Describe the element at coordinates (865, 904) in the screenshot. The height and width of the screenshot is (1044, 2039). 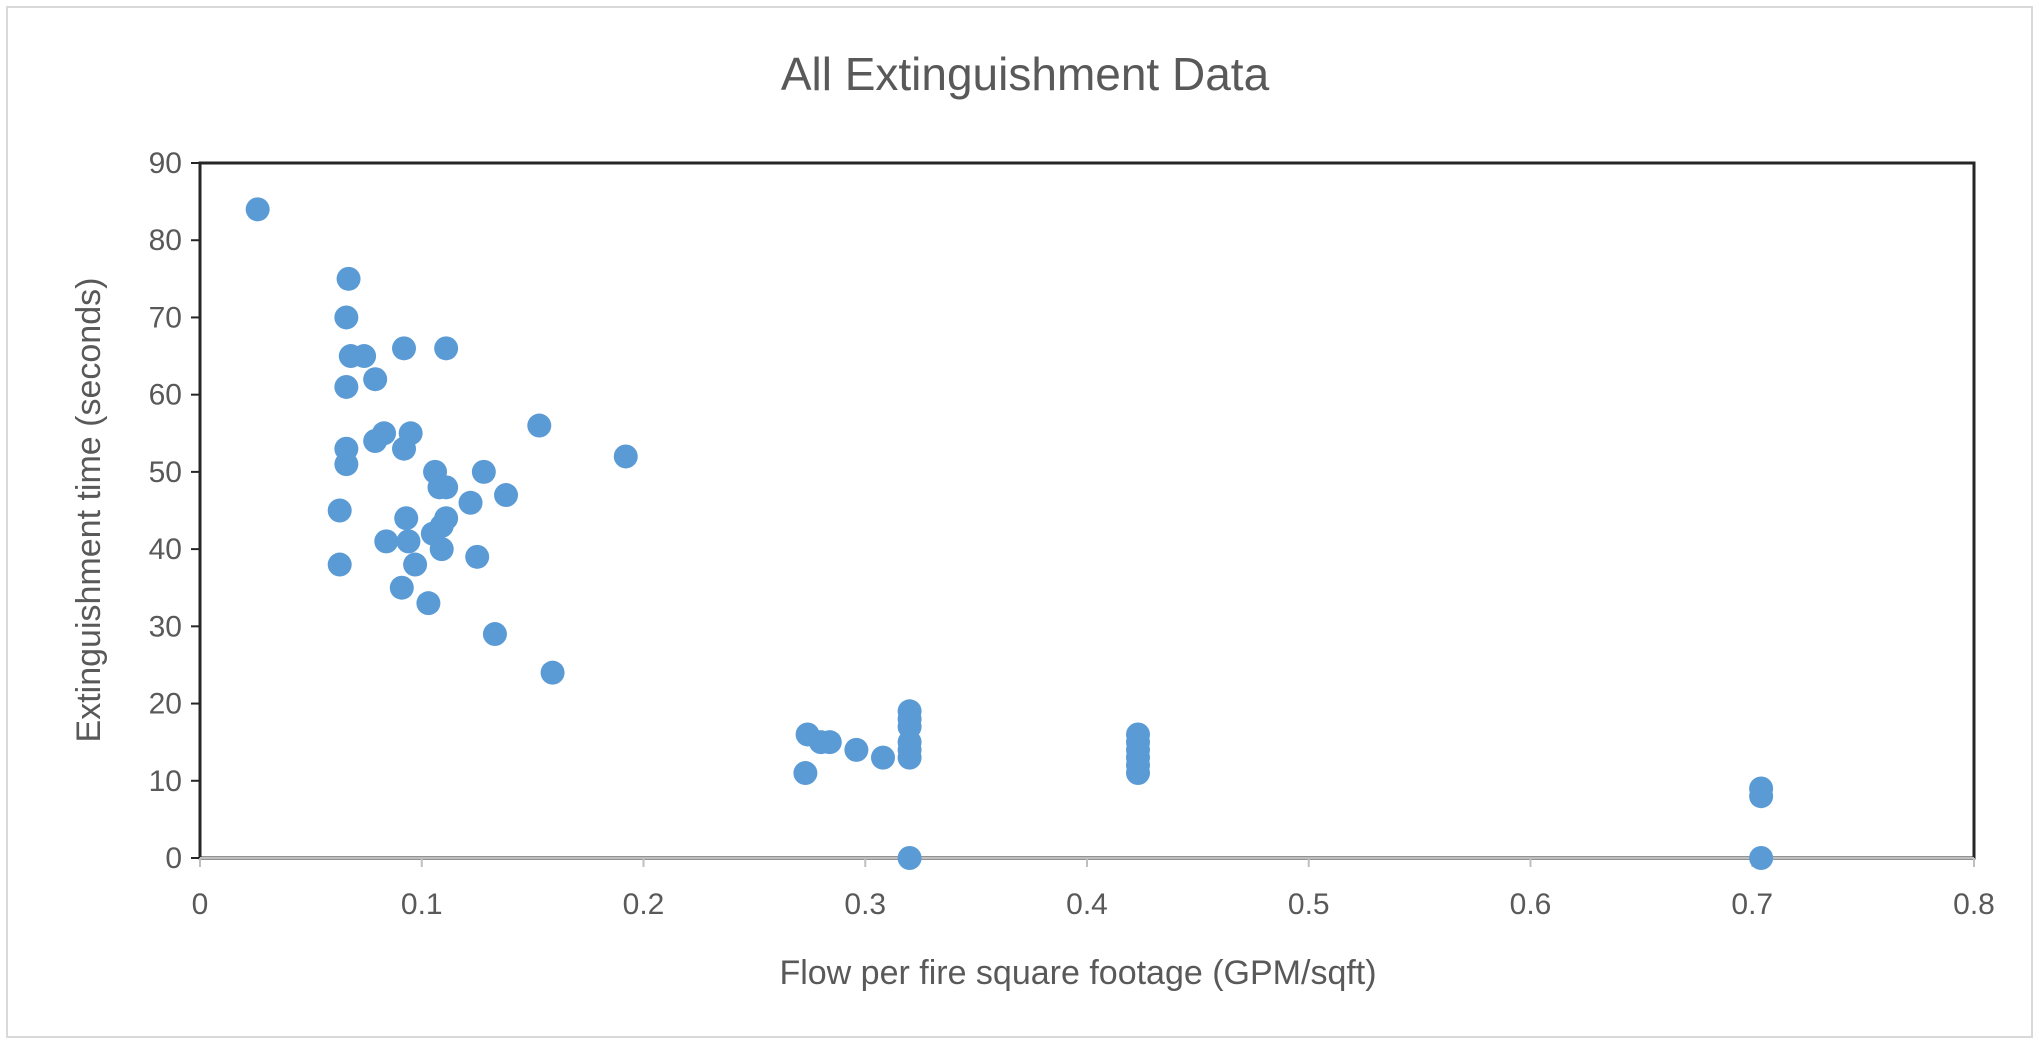
I see `x-tick-label: 0.3` at that location.